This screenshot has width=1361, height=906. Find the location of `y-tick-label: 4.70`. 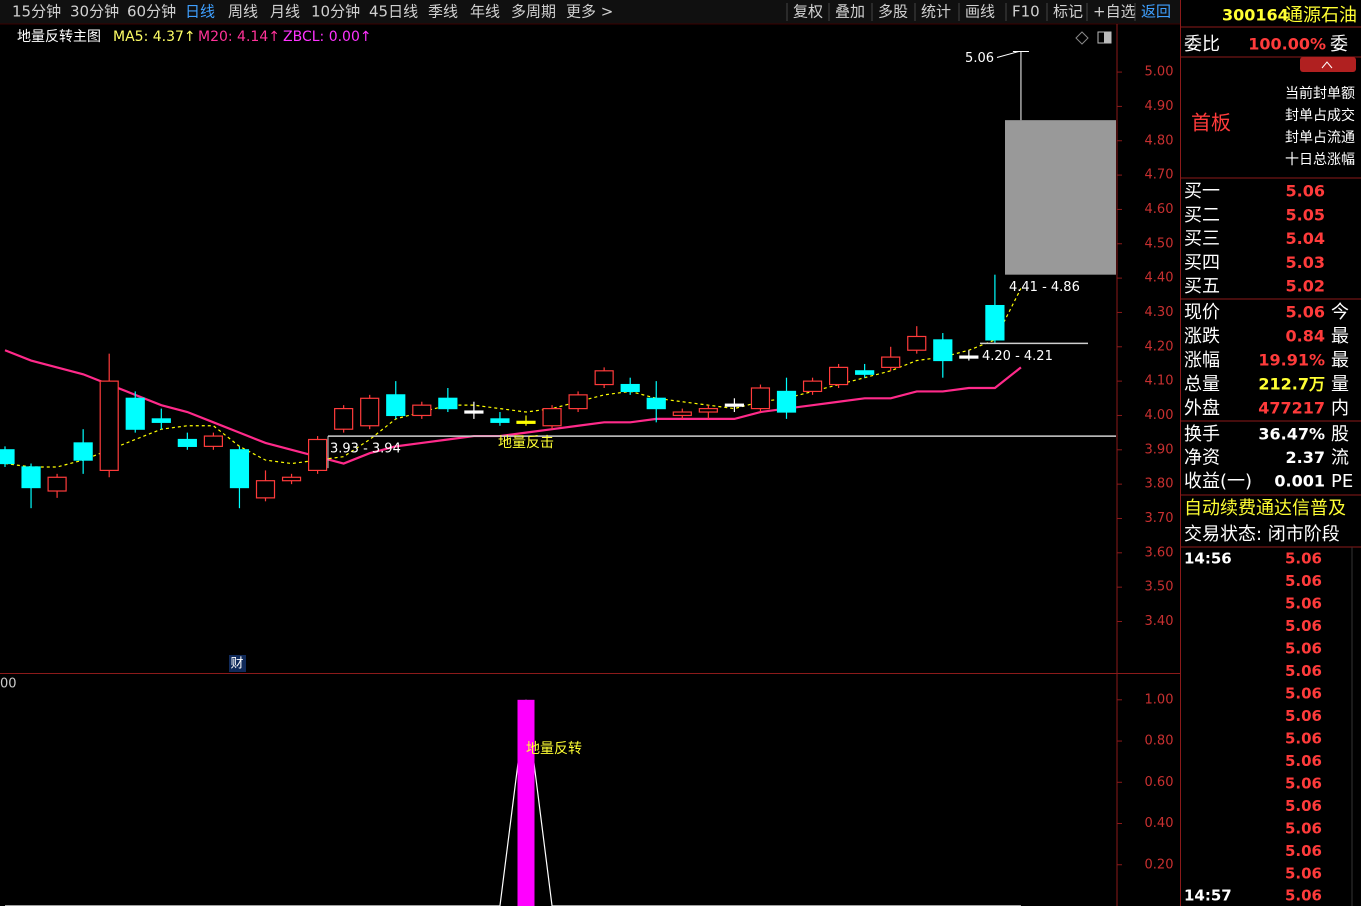

y-tick-label: 4.70 is located at coordinates (1159, 175).